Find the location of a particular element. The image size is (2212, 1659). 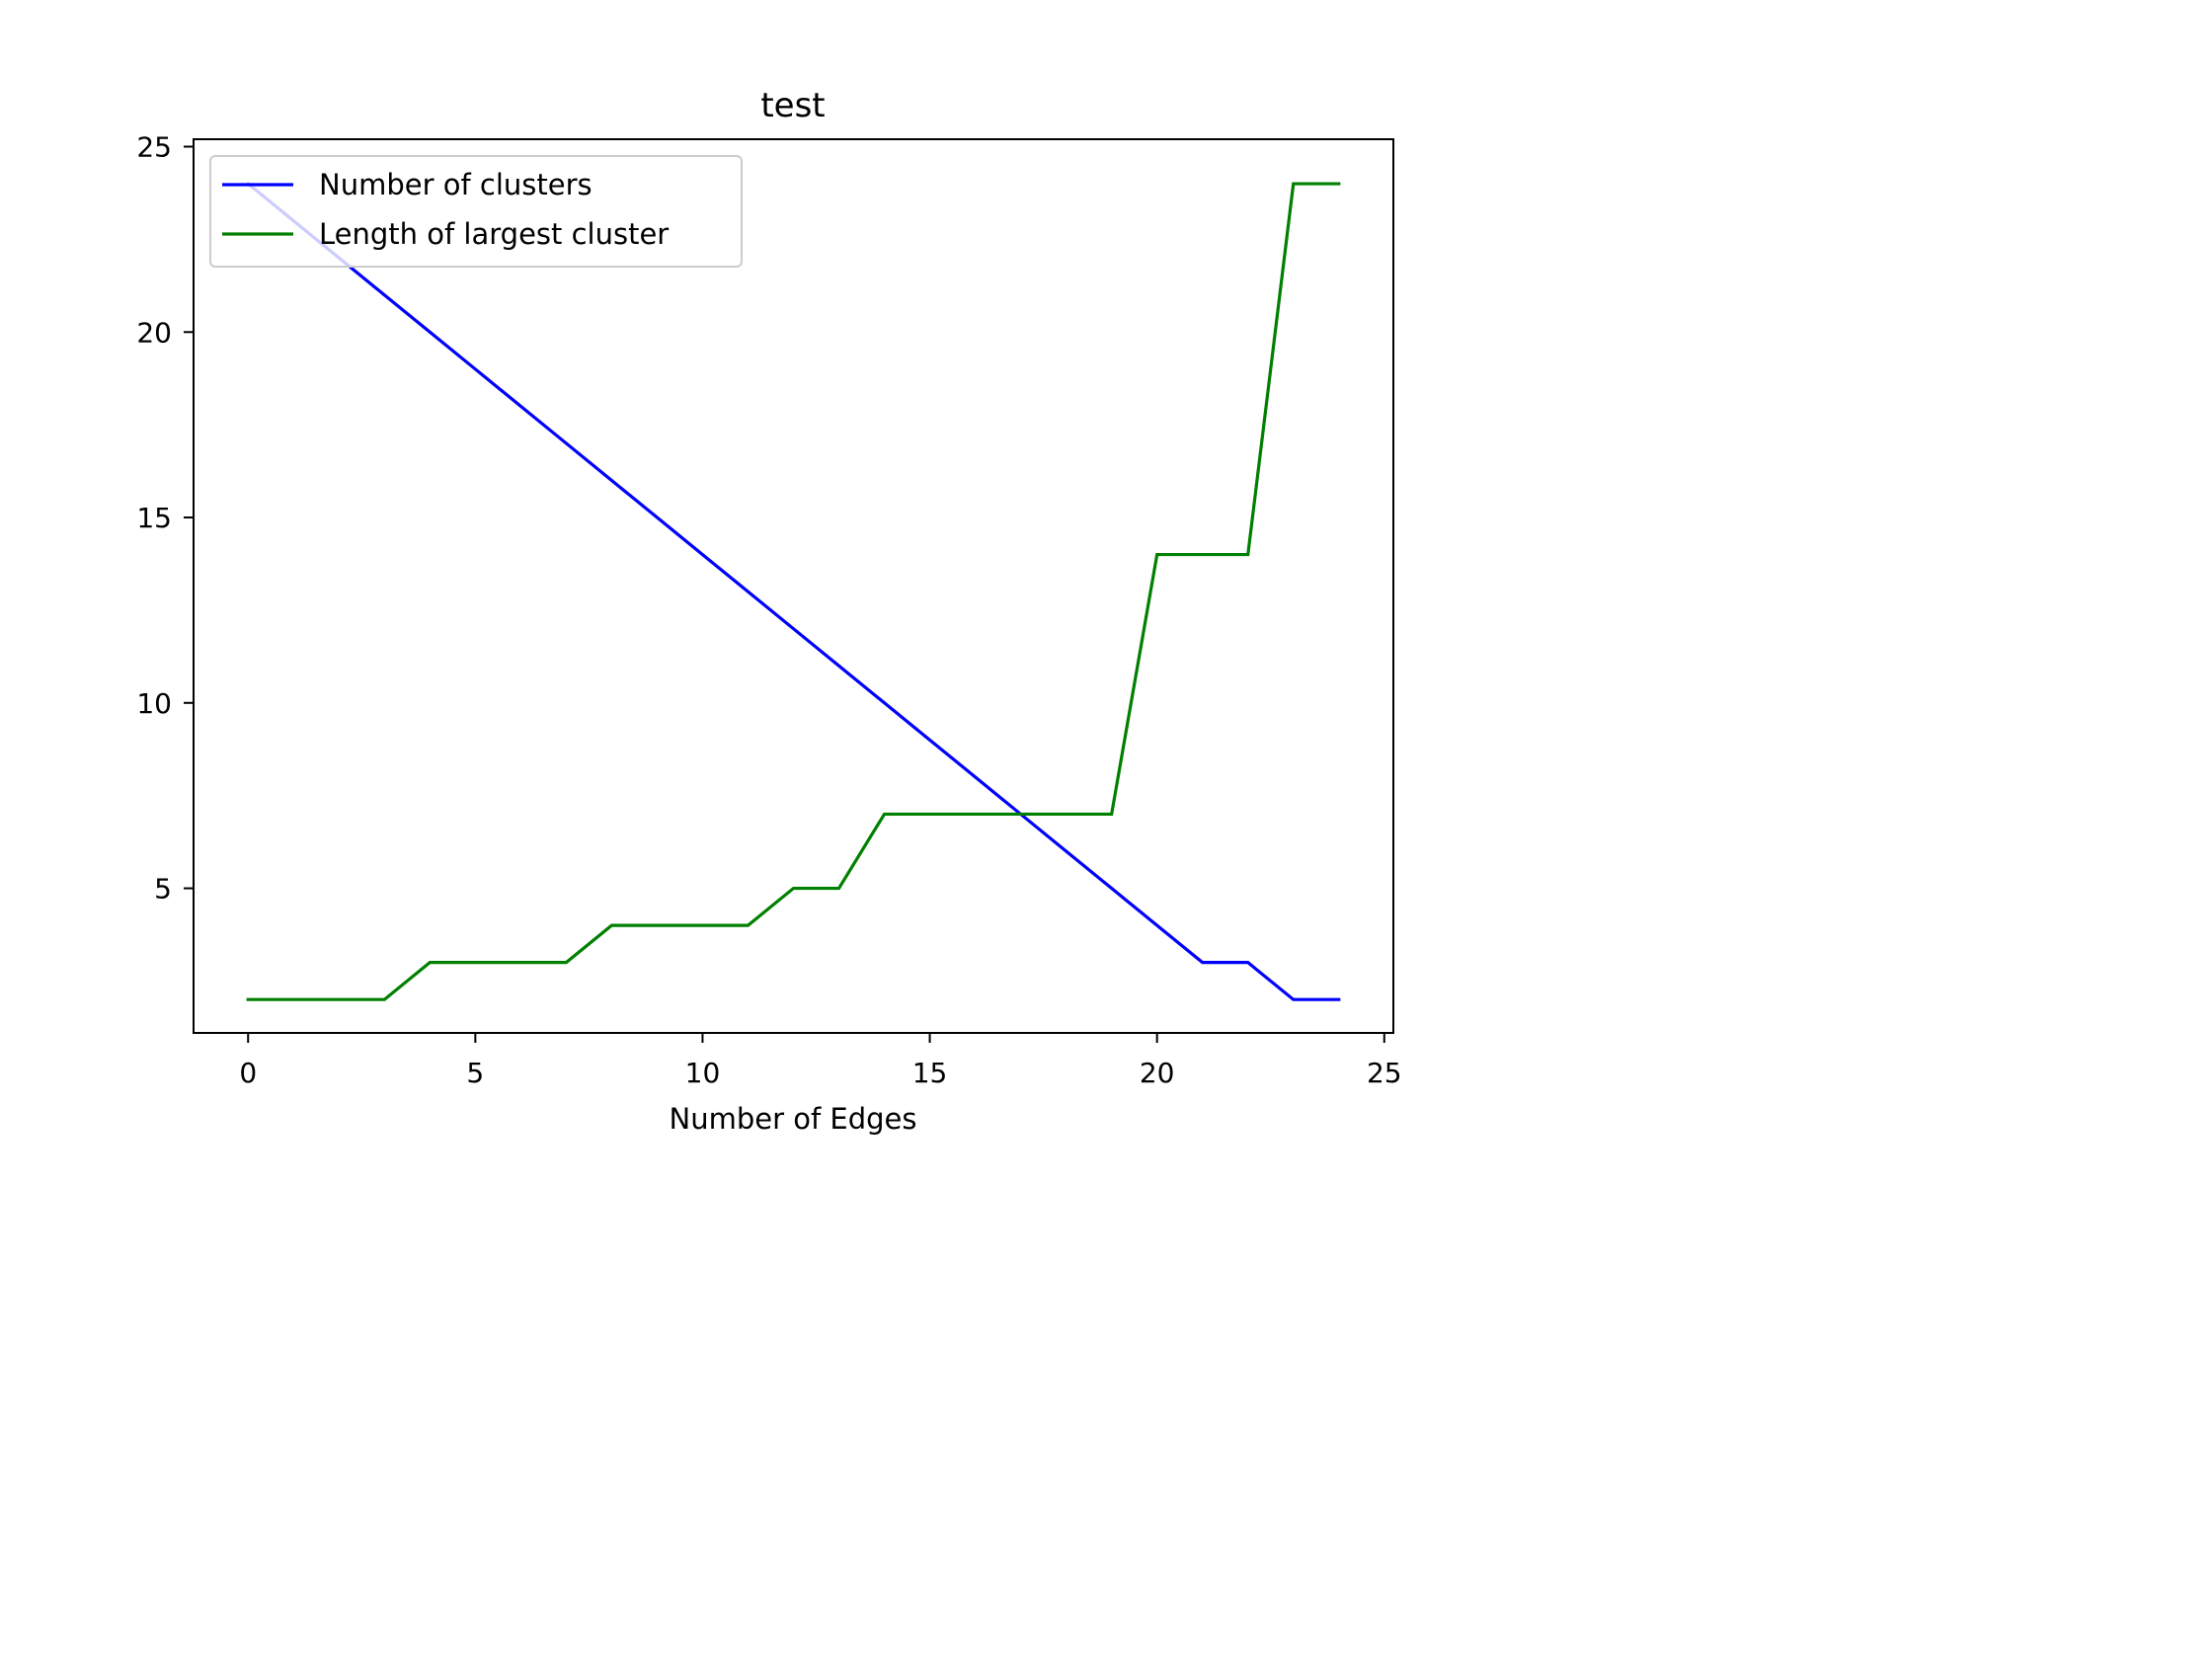

y-tick-label: 15 is located at coordinates (154, 518).